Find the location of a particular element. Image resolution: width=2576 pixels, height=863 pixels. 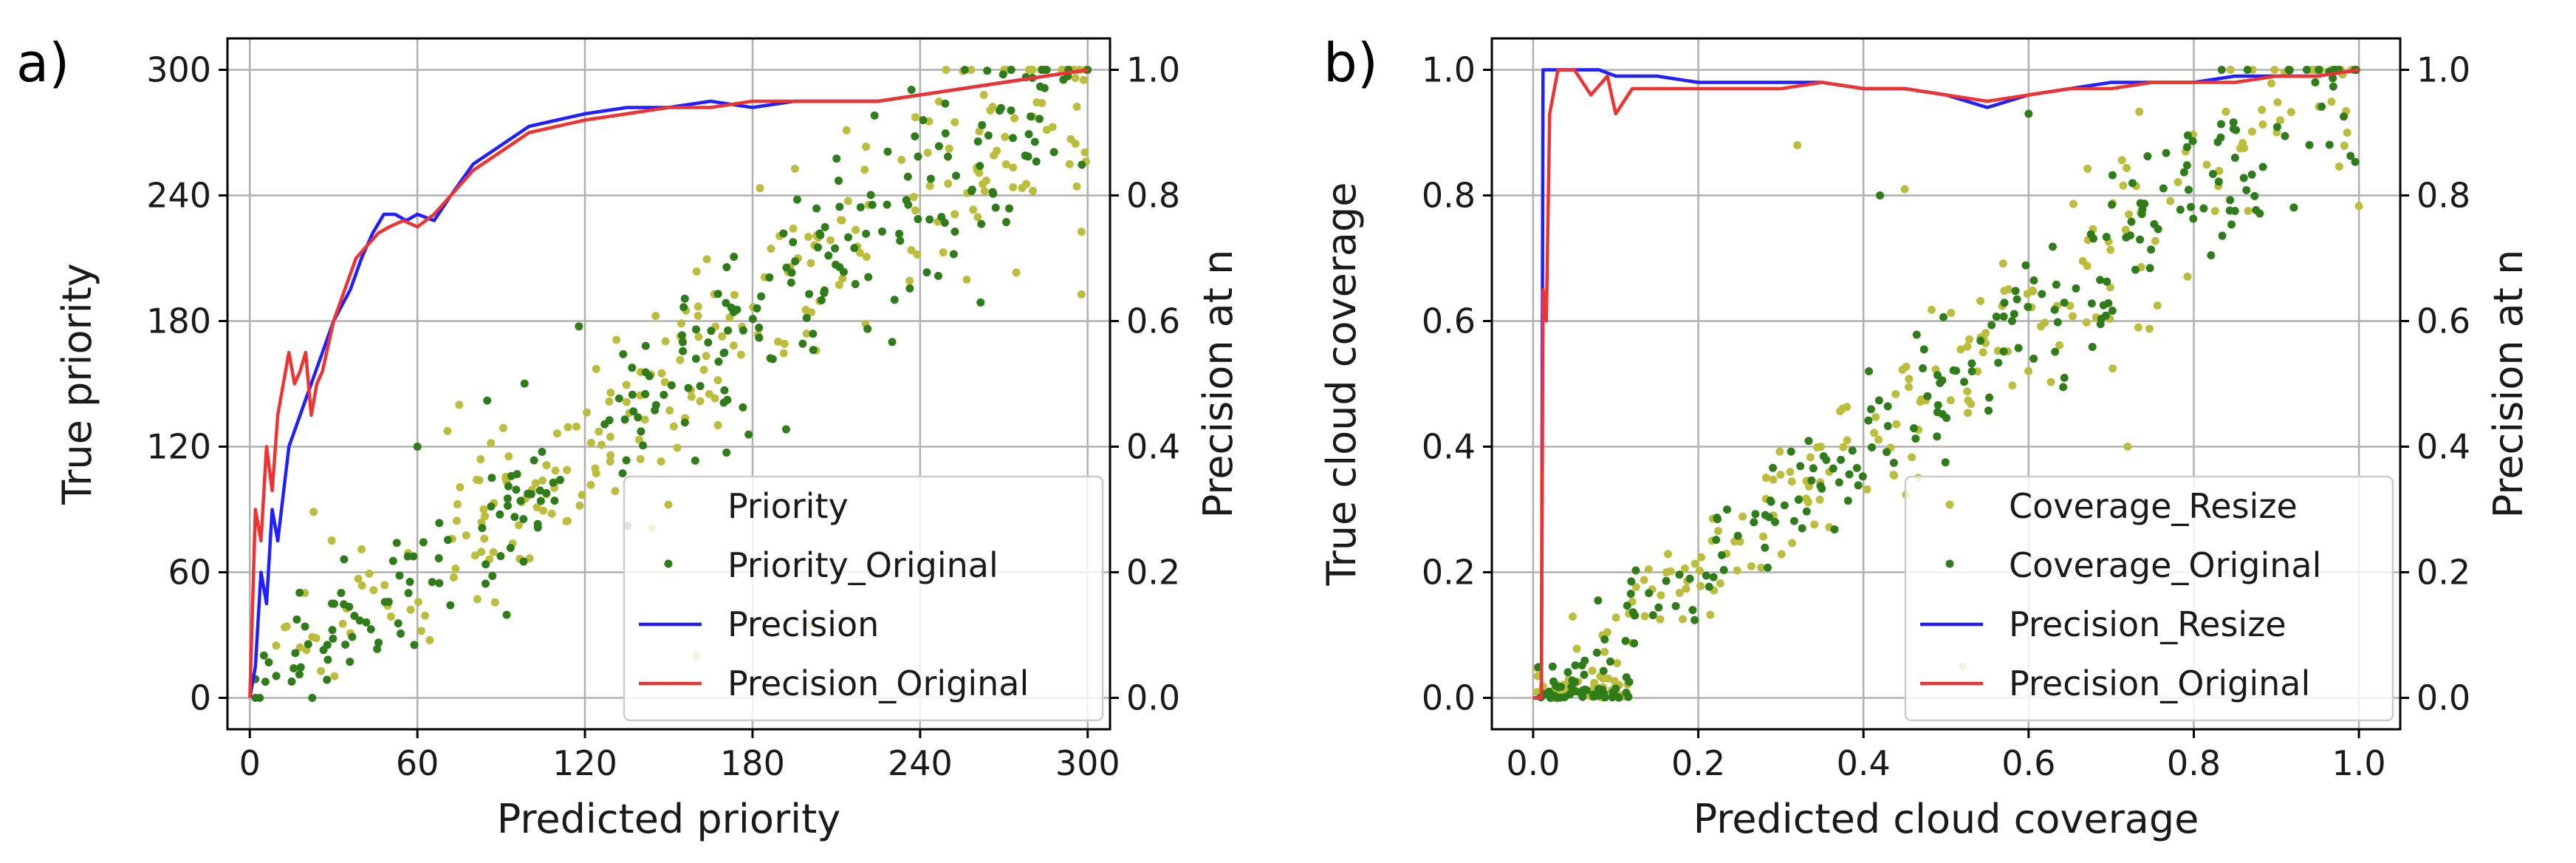

y-tick-label: 0.6 is located at coordinates (1449, 321).